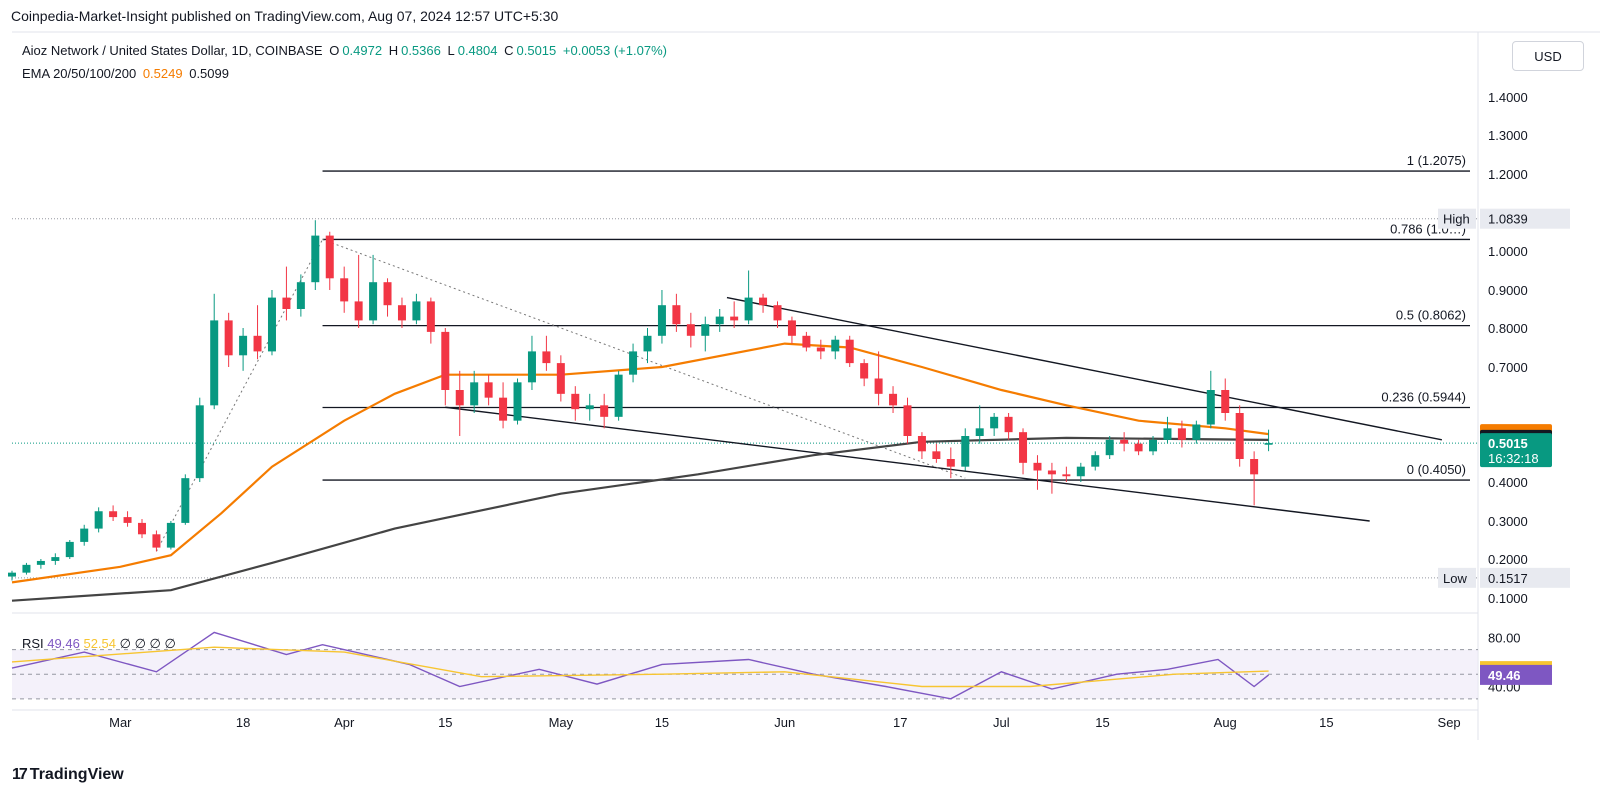 The image size is (1600, 796). I want to click on countdown-label: 16:32:18, so click(1513, 458).